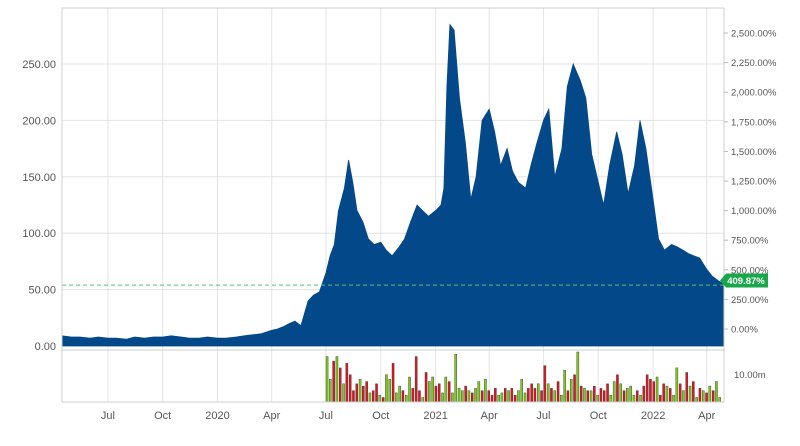  What do you see at coordinates (754, 122) in the screenshot?
I see `percent-tick-label: 1,750.00%` at bounding box center [754, 122].